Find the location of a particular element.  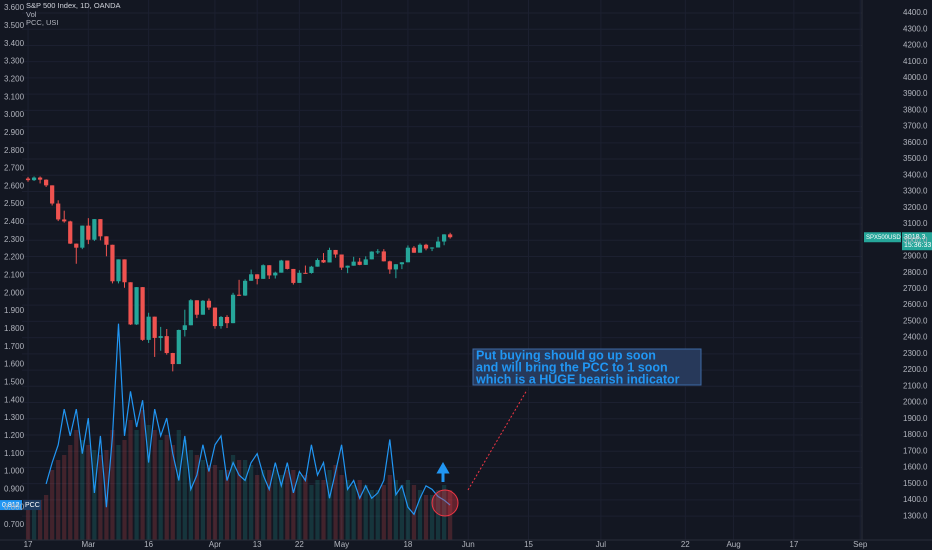

symbol-label: SPX500USD is located at coordinates (883, 238).